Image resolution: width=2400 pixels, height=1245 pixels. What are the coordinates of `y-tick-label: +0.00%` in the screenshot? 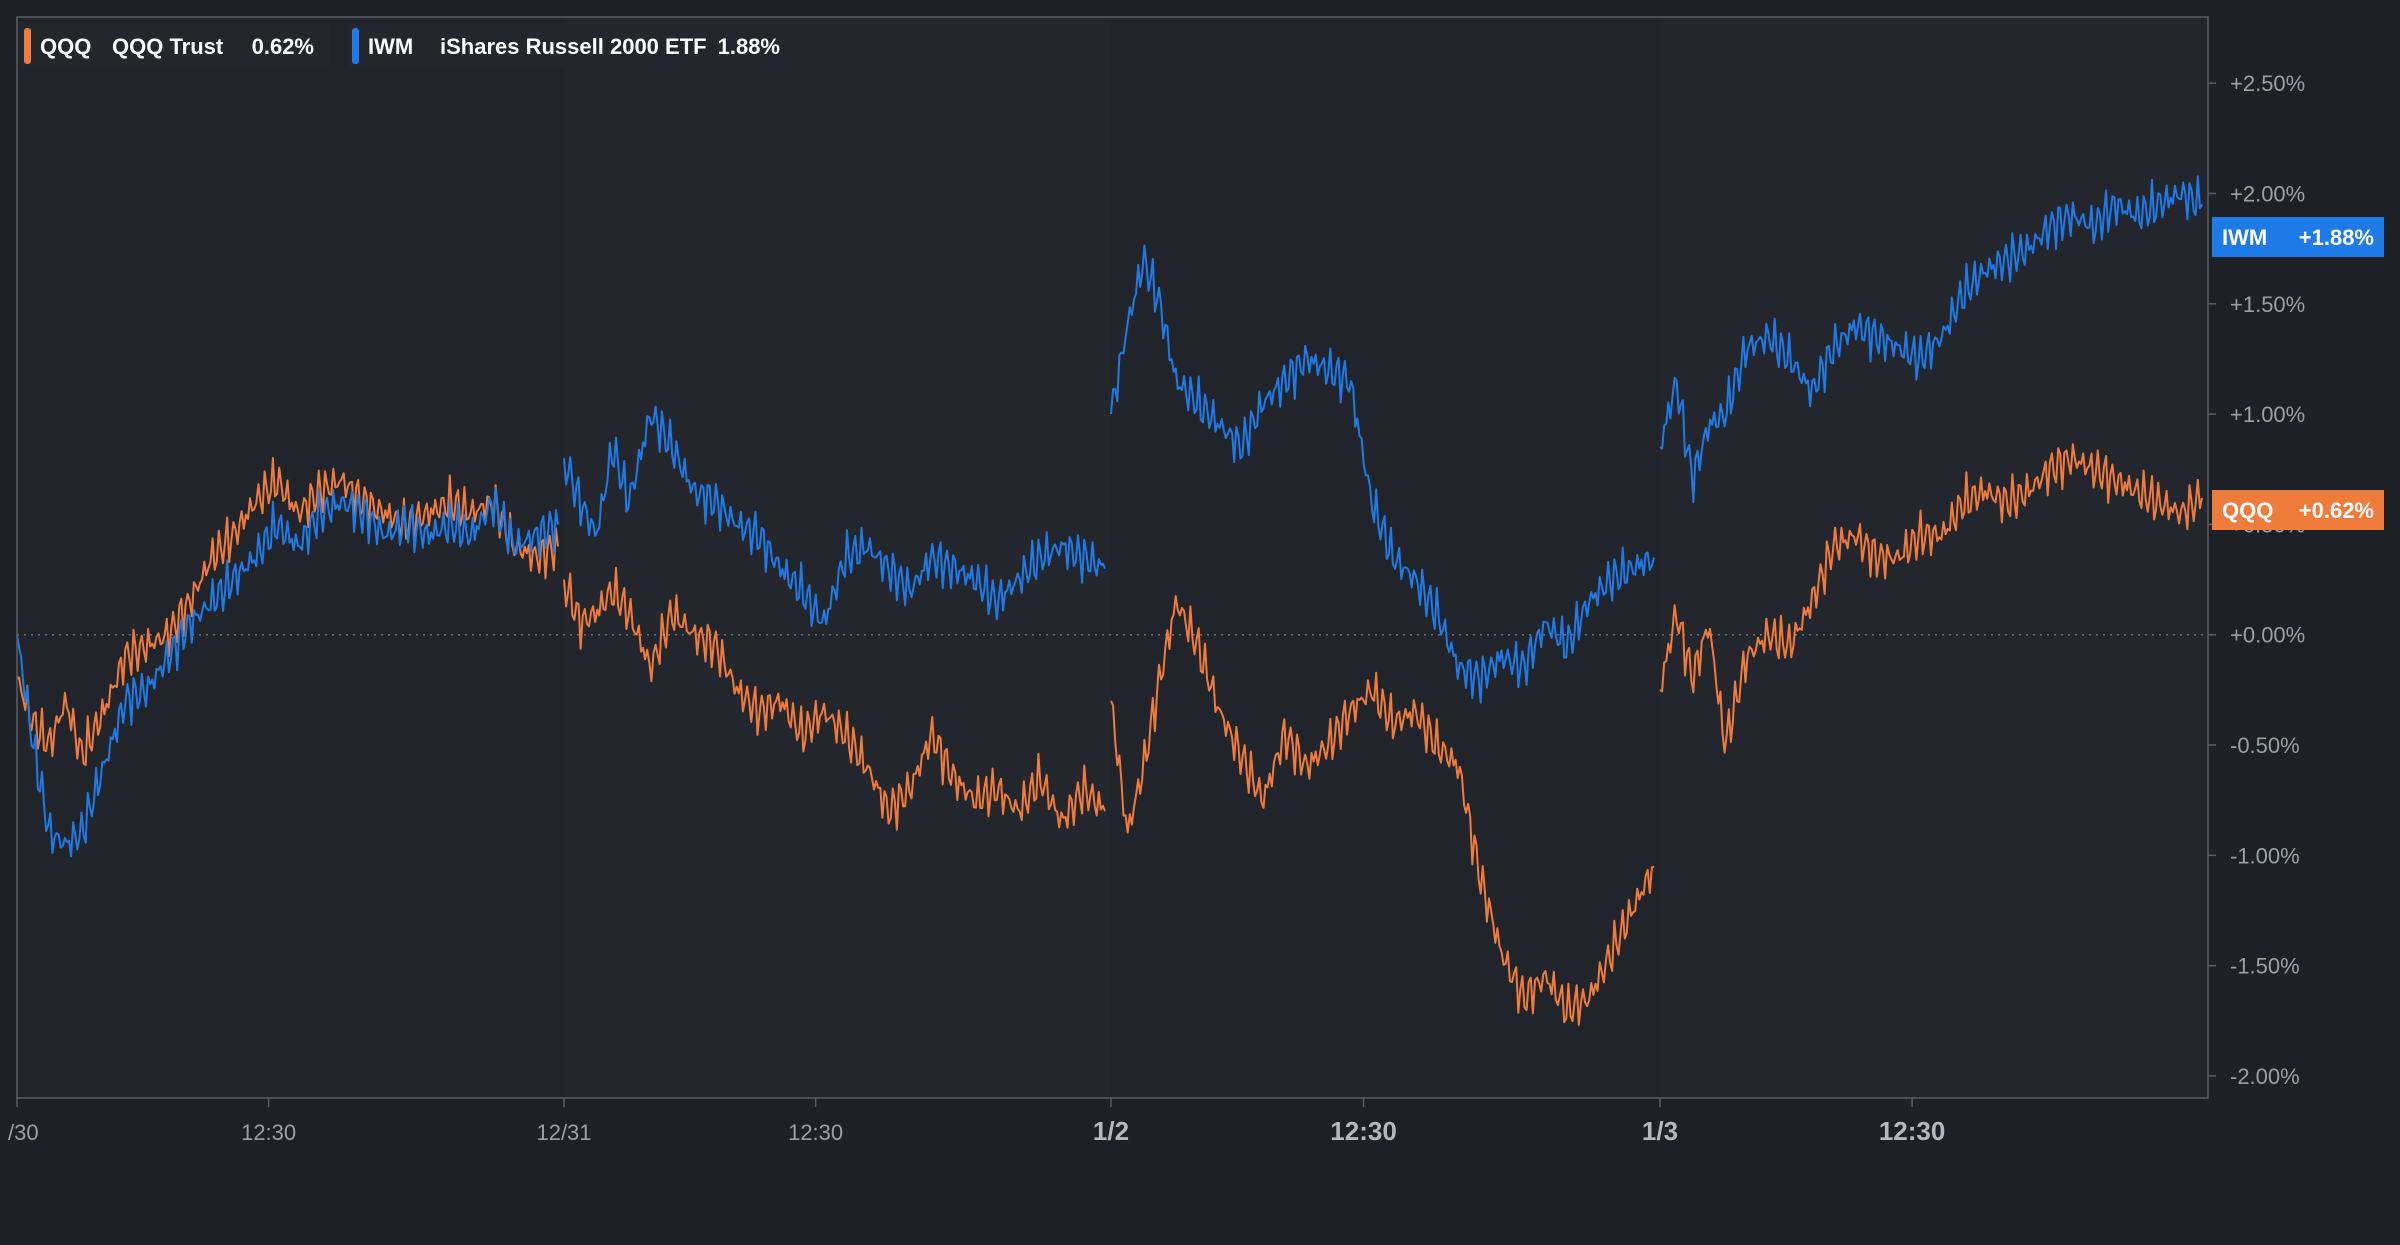 It's located at (2267, 635).